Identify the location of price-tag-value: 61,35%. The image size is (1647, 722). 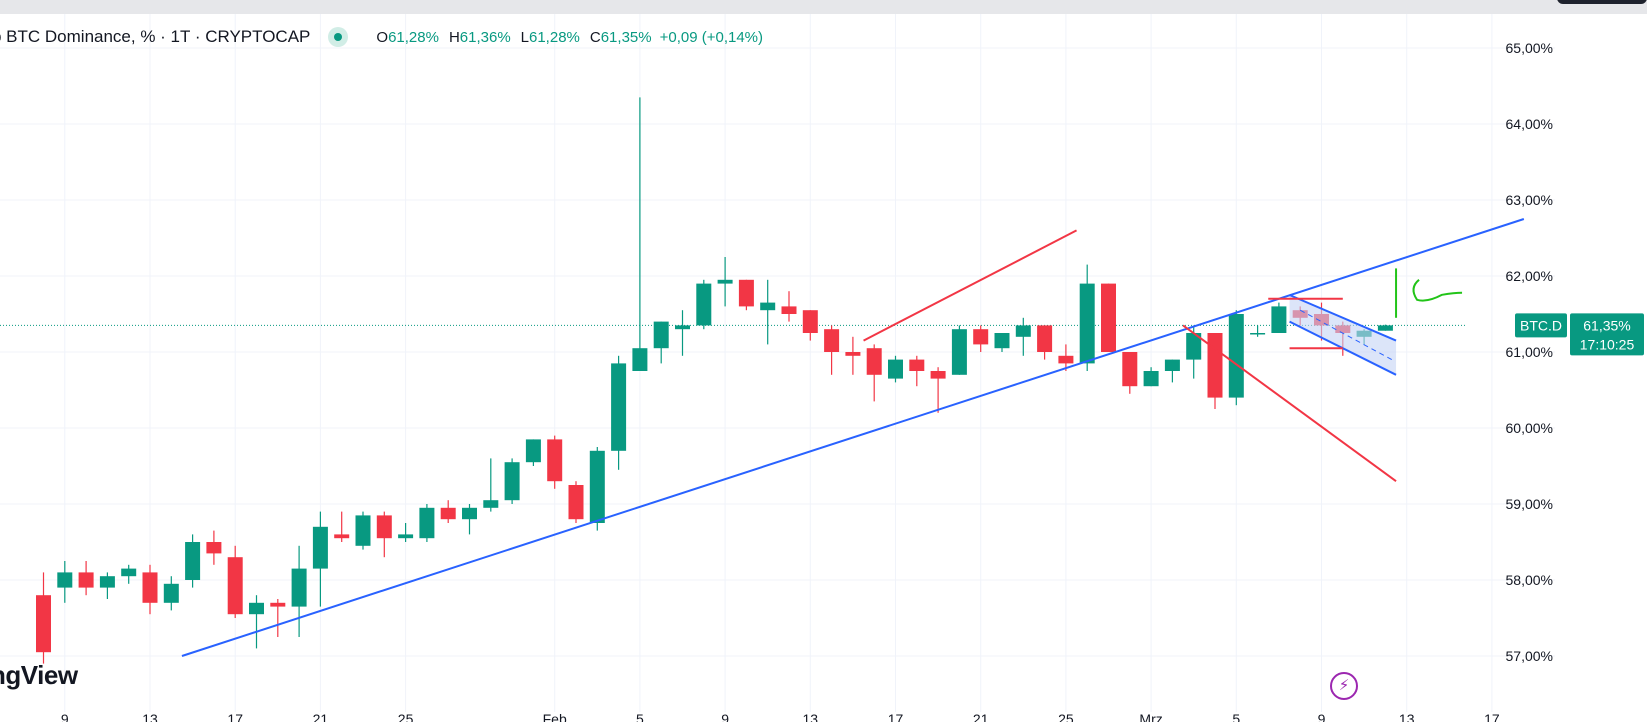
(1606, 325).